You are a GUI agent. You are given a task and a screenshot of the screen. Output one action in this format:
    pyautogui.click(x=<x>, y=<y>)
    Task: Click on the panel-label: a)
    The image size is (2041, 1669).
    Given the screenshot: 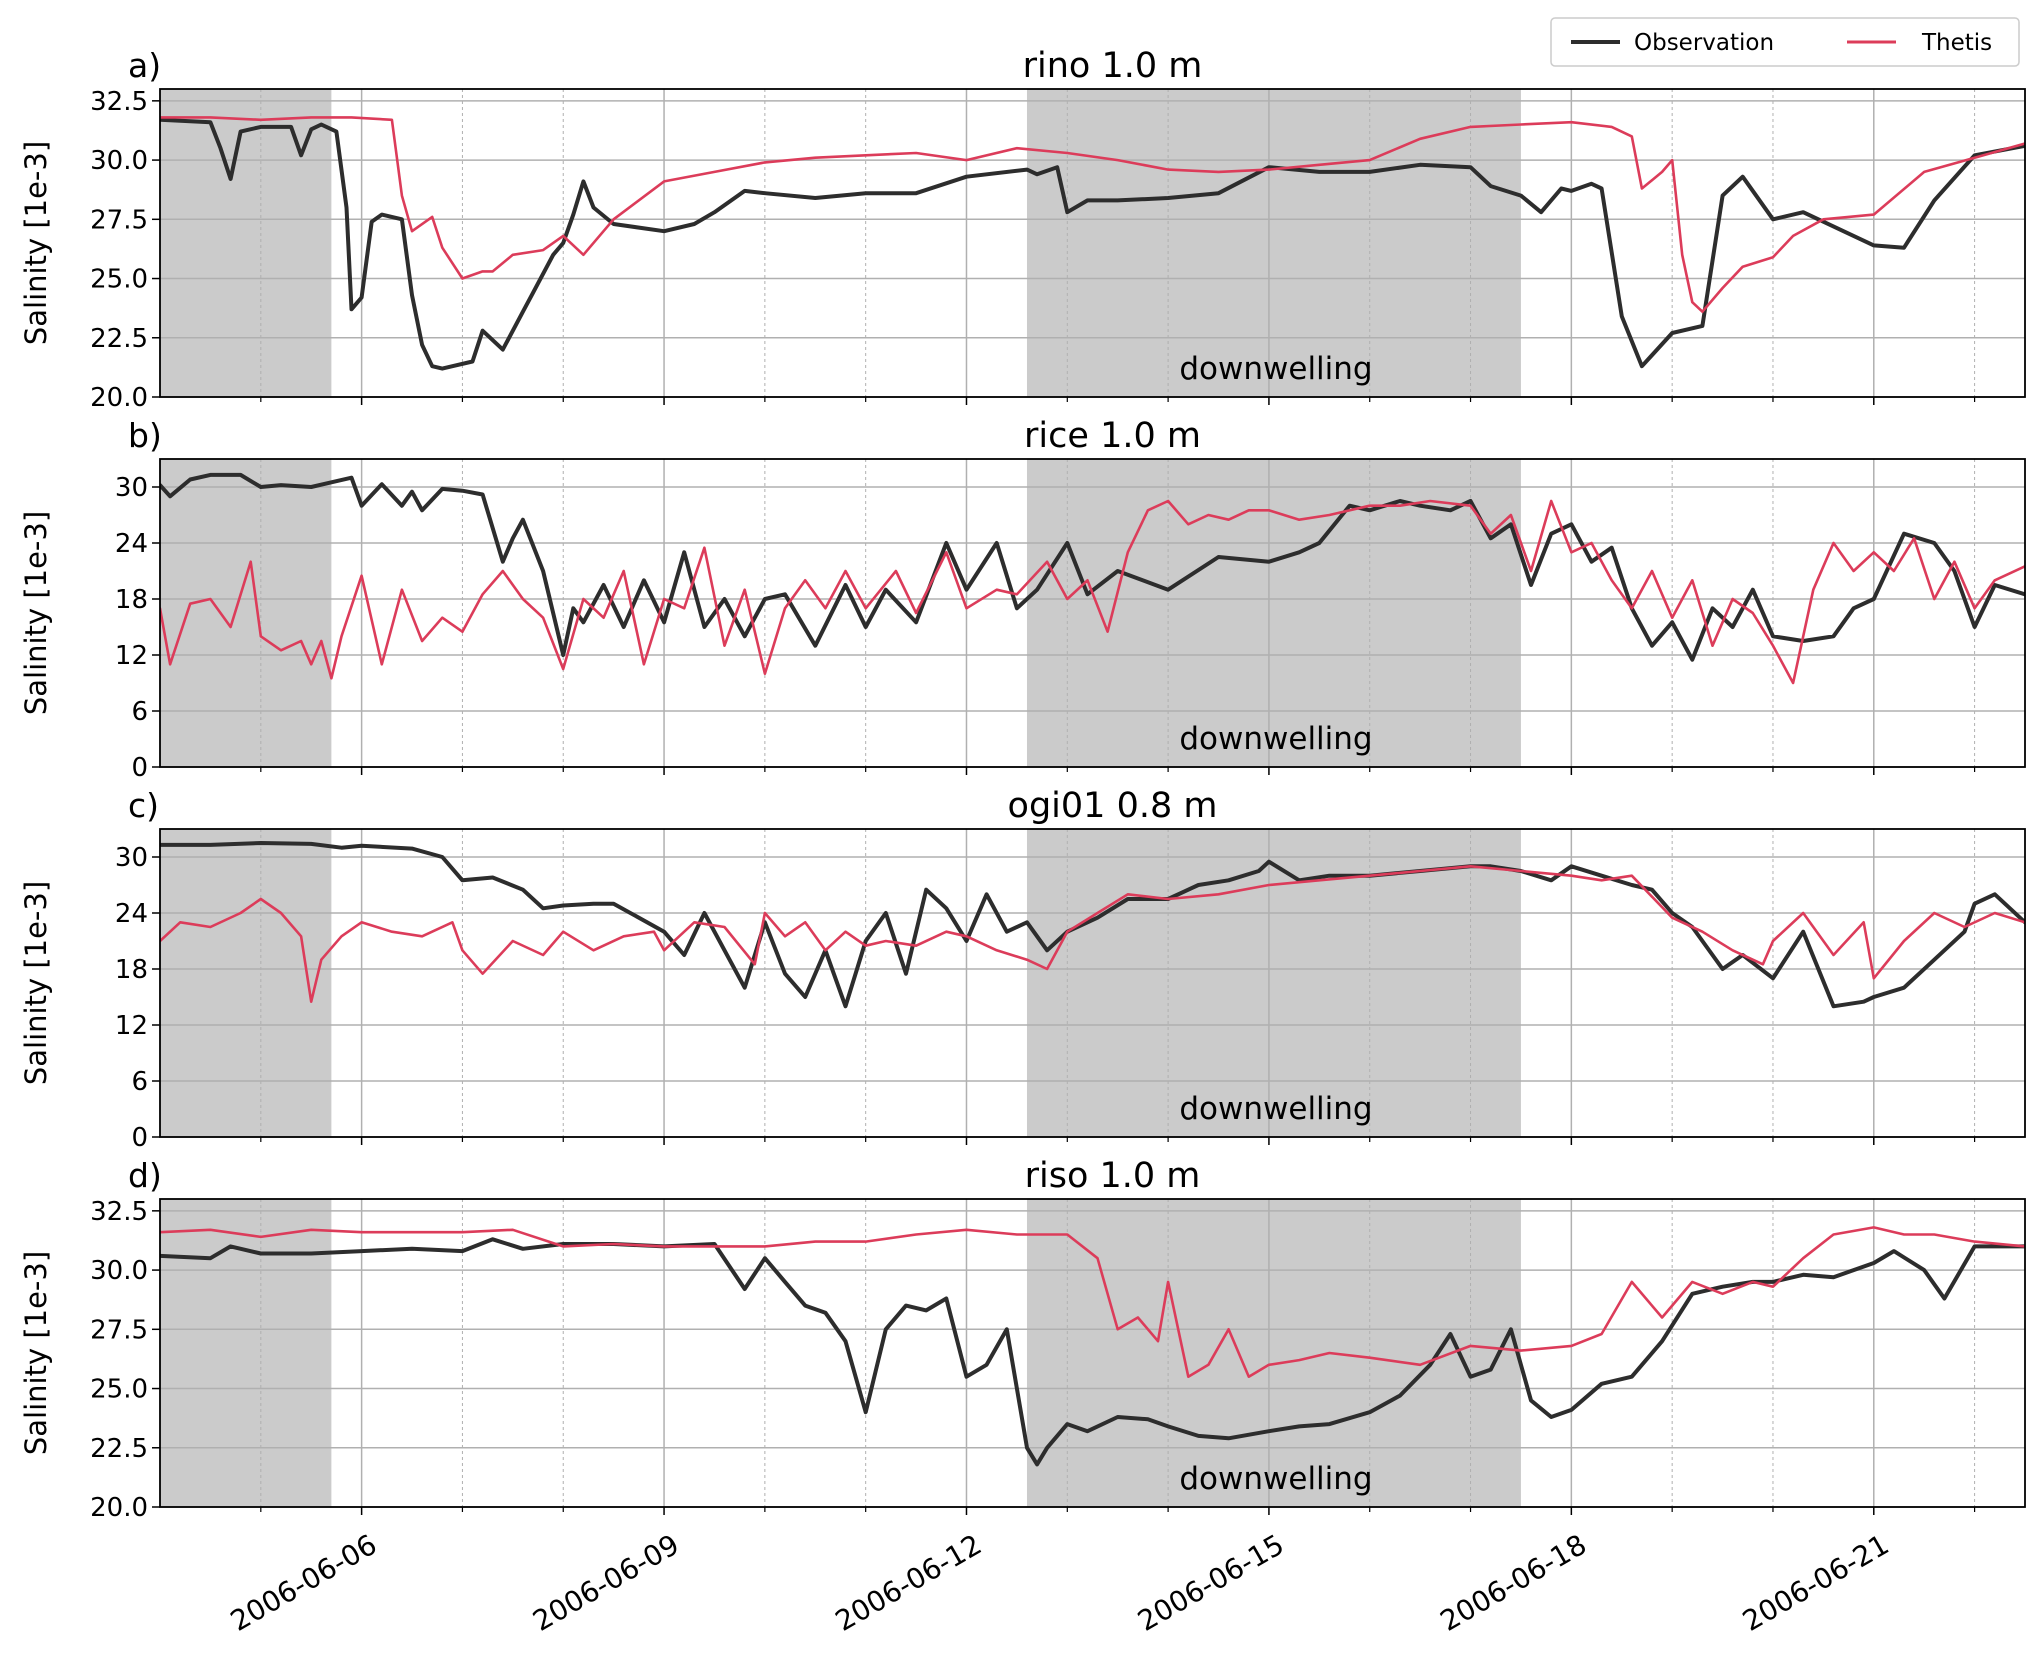 What is the action you would take?
    pyautogui.click(x=144, y=65)
    